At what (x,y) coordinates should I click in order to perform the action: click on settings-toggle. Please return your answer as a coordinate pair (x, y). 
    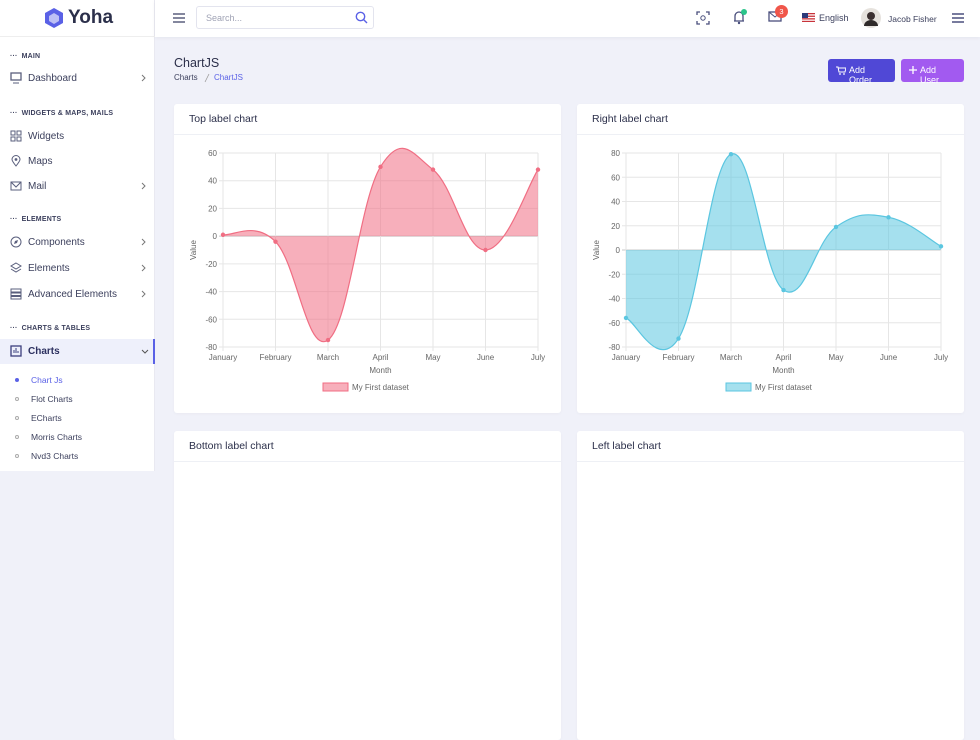
    Looking at the image, I should click on (958, 18).